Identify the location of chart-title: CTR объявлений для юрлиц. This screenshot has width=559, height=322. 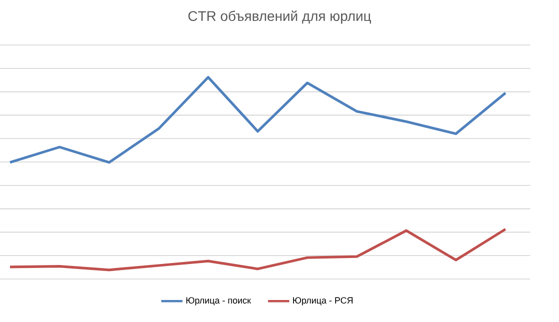
(279, 17).